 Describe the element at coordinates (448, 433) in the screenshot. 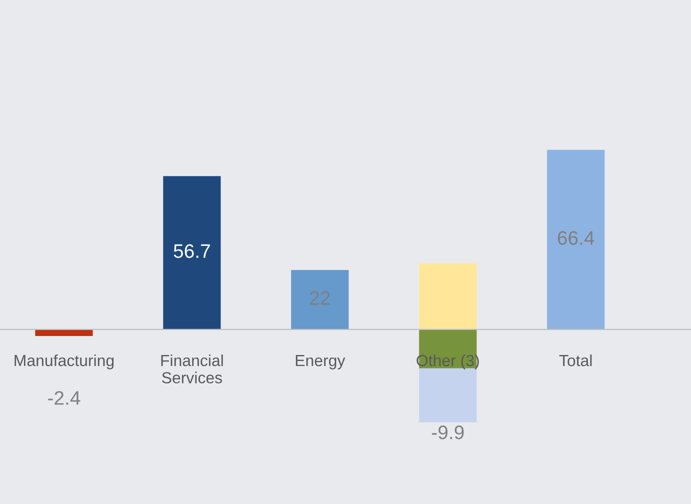

I see `total-label: -9.9` at that location.